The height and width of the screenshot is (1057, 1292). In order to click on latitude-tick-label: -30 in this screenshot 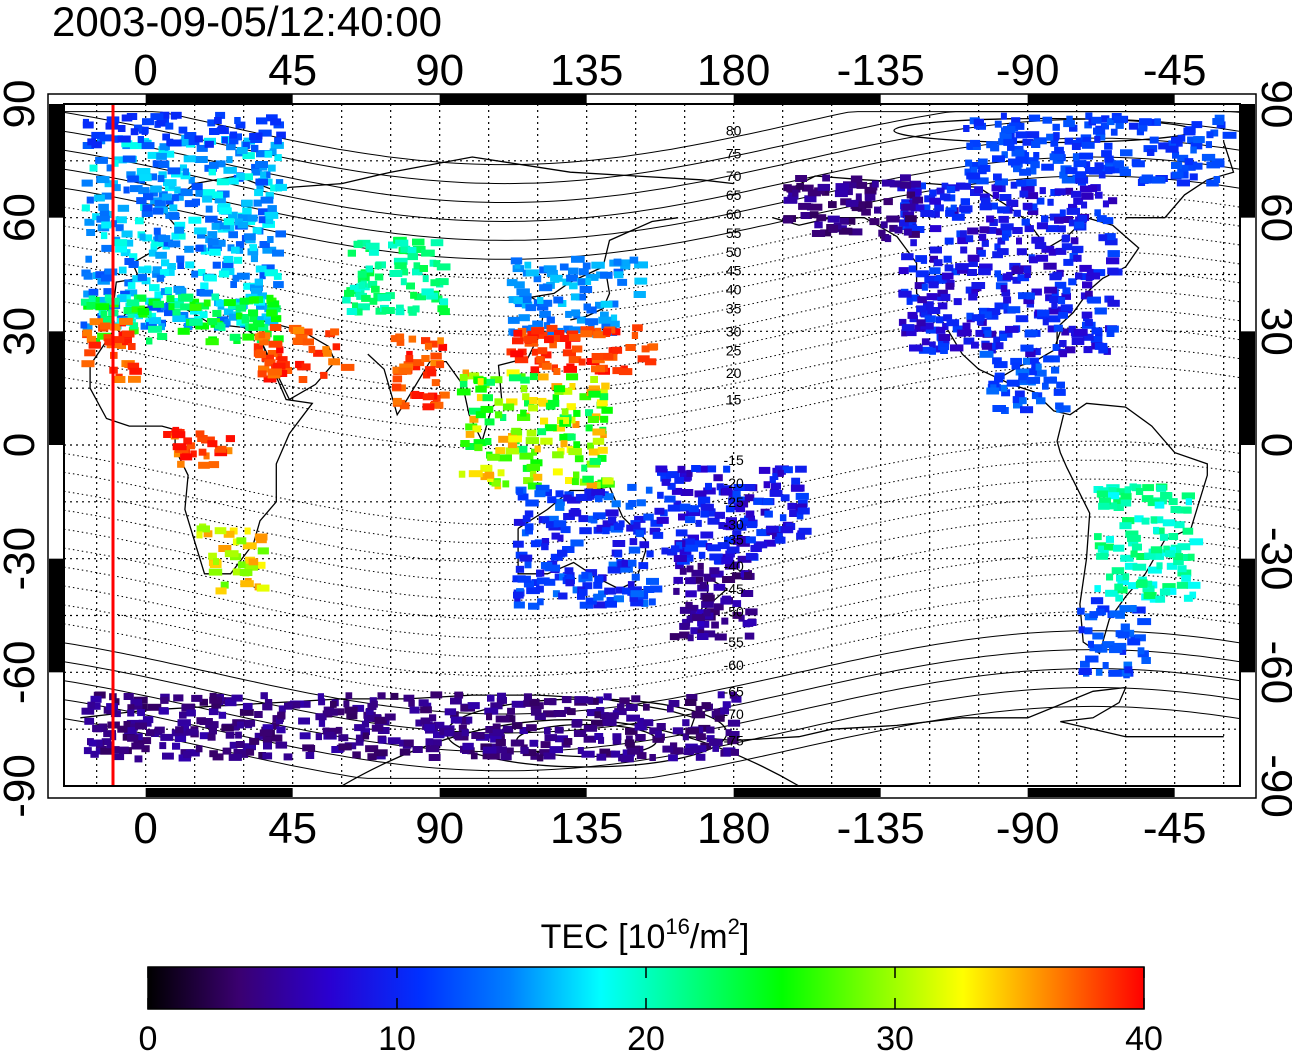, I will do `click(1272, 559)`.